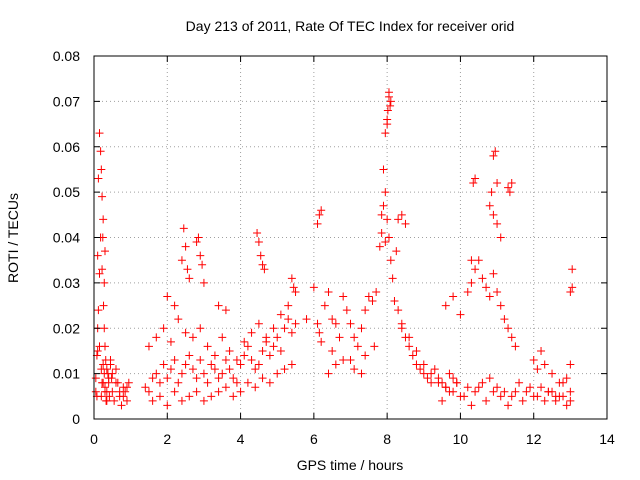 The image size is (640, 480). What do you see at coordinates (66, 192) in the screenshot?
I see `y-tick-label: 0.05` at bounding box center [66, 192].